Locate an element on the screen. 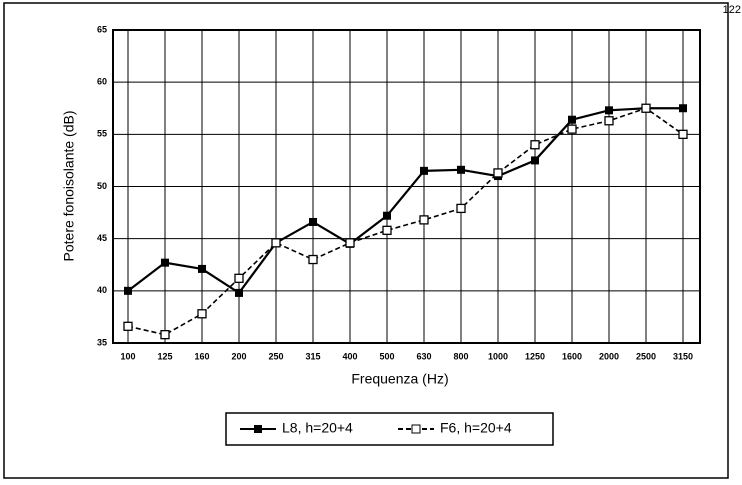 Image resolution: width=742 pixels, height=485 pixels. x-tick-label: 500 is located at coordinates (386, 356).